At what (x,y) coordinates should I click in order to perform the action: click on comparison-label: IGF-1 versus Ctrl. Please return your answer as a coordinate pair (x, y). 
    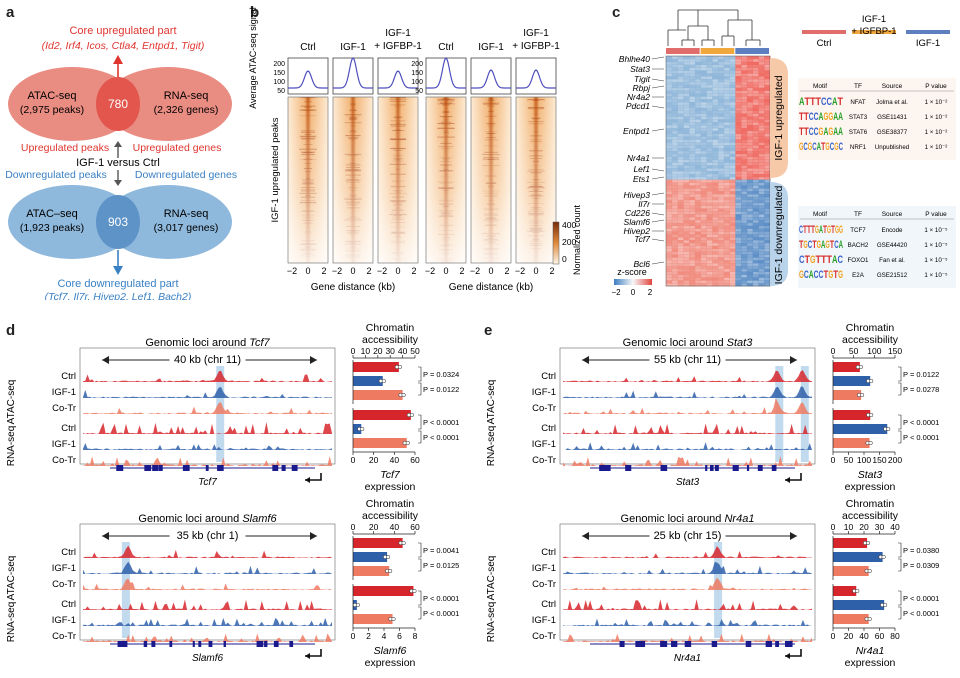
    Looking at the image, I should click on (118, 163).